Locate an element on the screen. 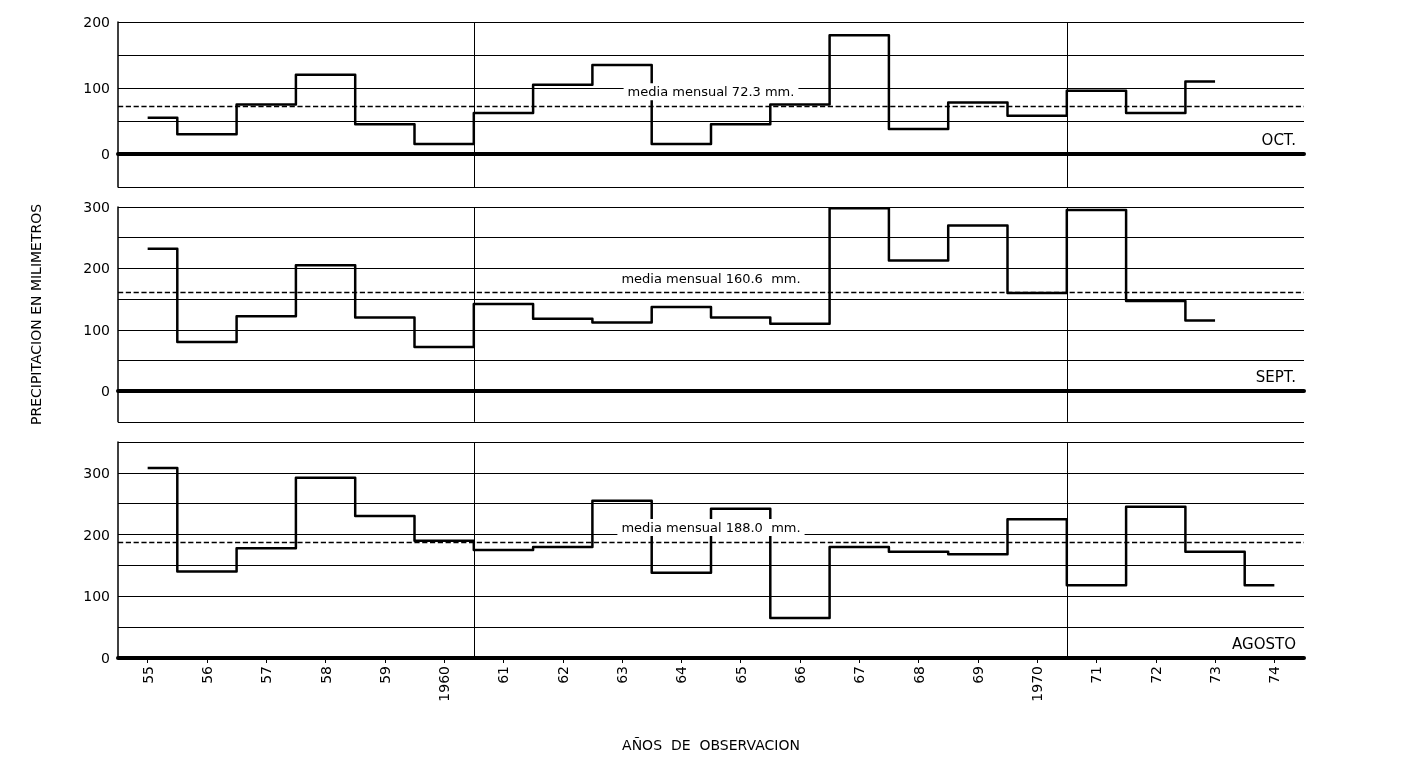 The width and height of the screenshot is (1402, 778). ref-line-label: media mensual 72.3 mm. is located at coordinates (711, 92).